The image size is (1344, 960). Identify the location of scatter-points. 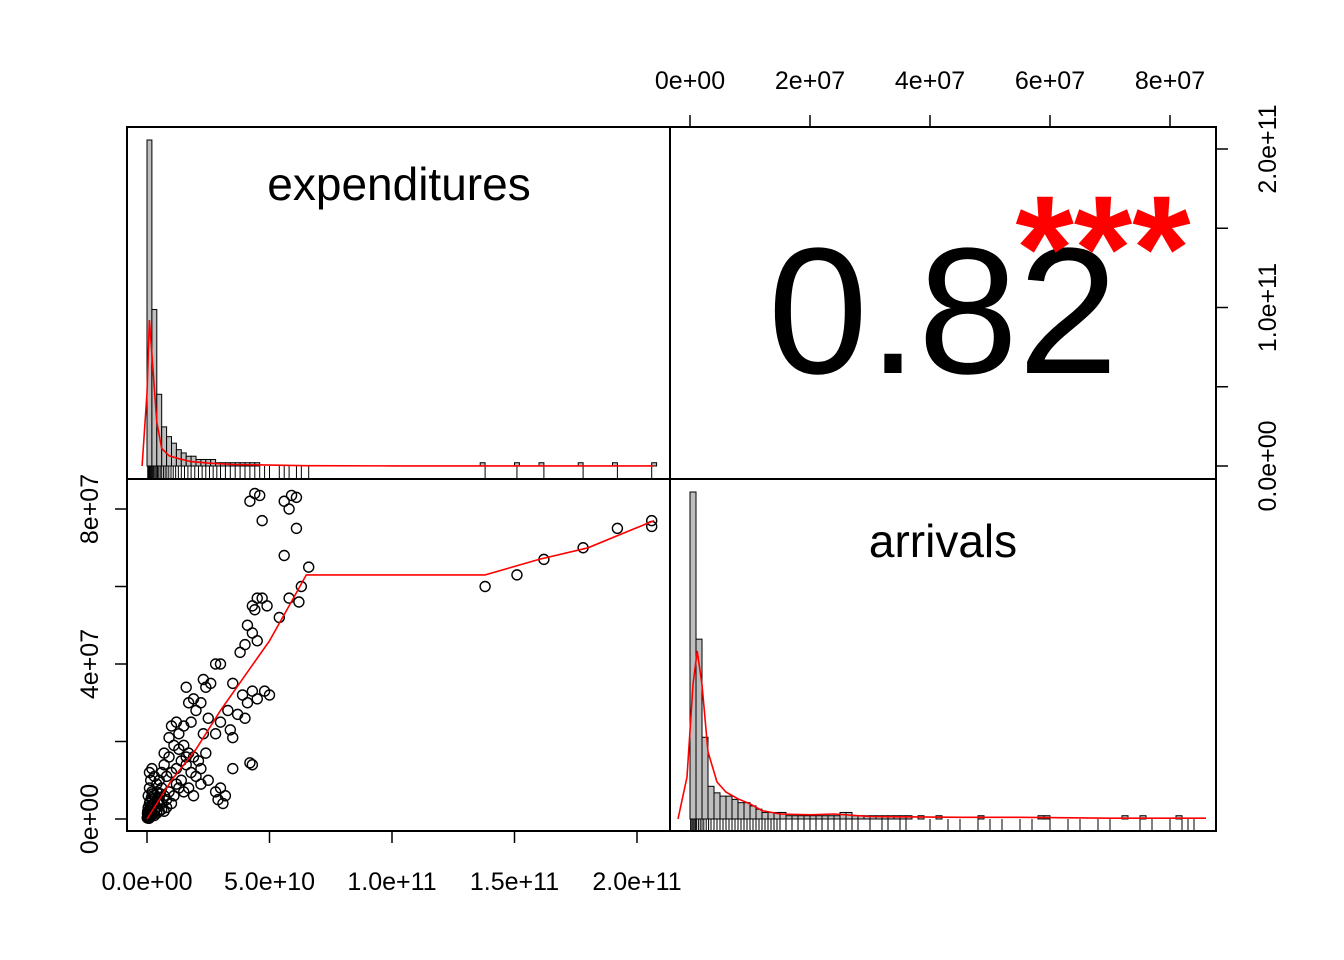
(399, 655).